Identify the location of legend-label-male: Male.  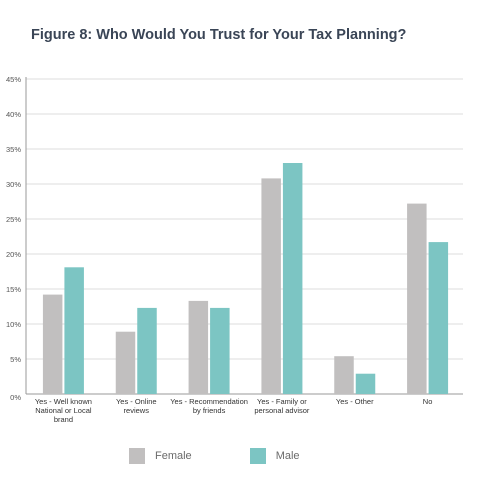
(287, 456).